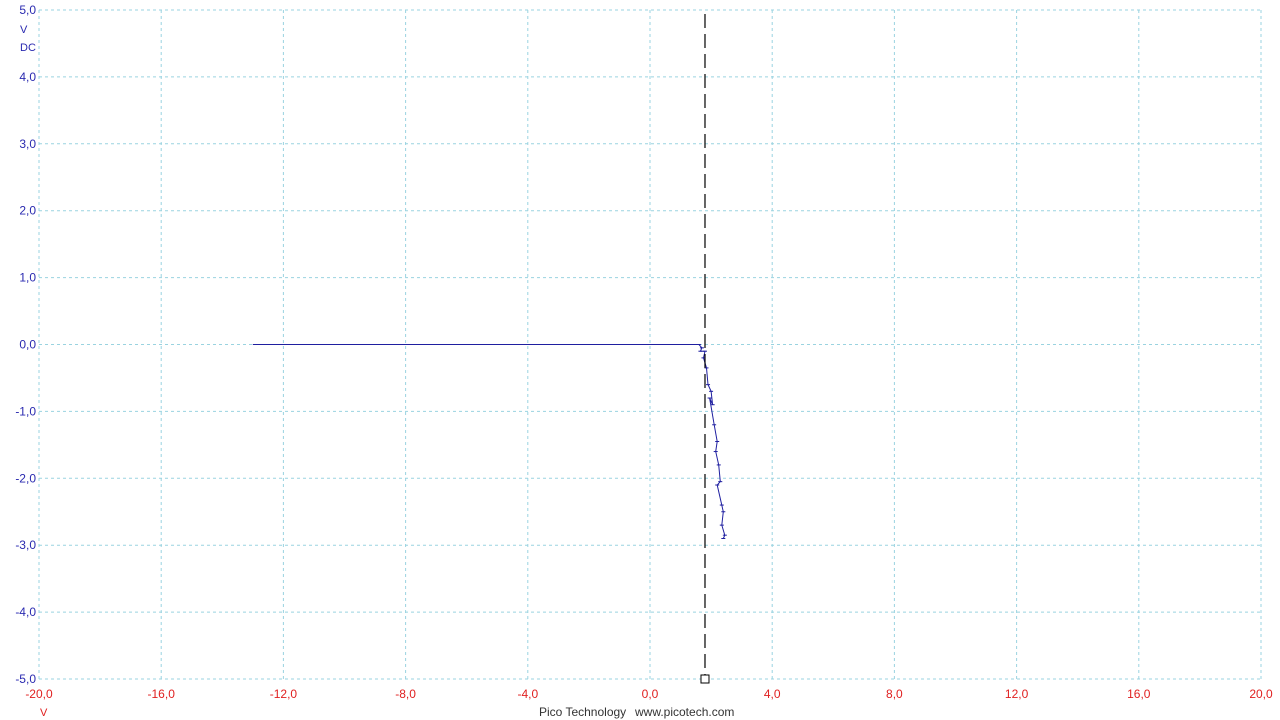 The image size is (1280, 720). I want to click on x-unit-label: V, so click(44, 713).